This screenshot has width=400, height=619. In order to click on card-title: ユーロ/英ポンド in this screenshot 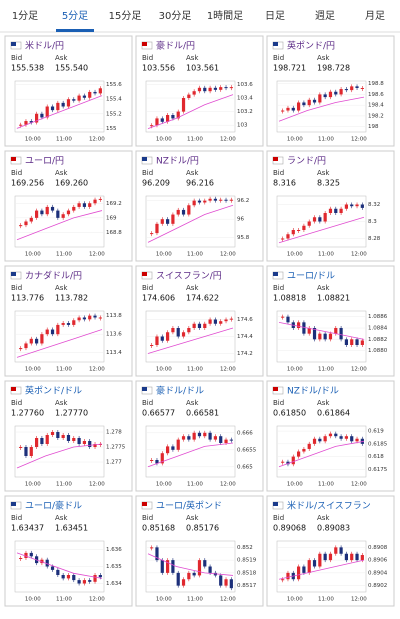, I will do `click(189, 506)`.